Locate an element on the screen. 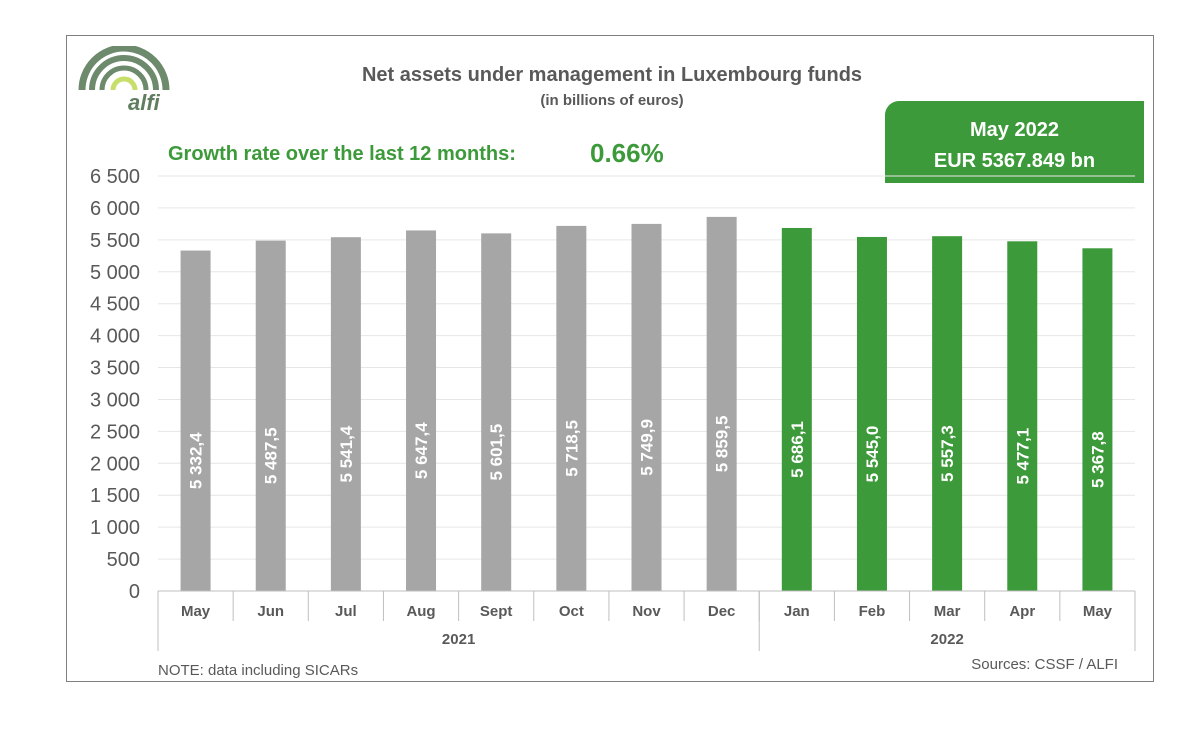 Image resolution: width=1200 pixels, height=734 pixels. y-tick-label: 4 000 is located at coordinates (115, 337).